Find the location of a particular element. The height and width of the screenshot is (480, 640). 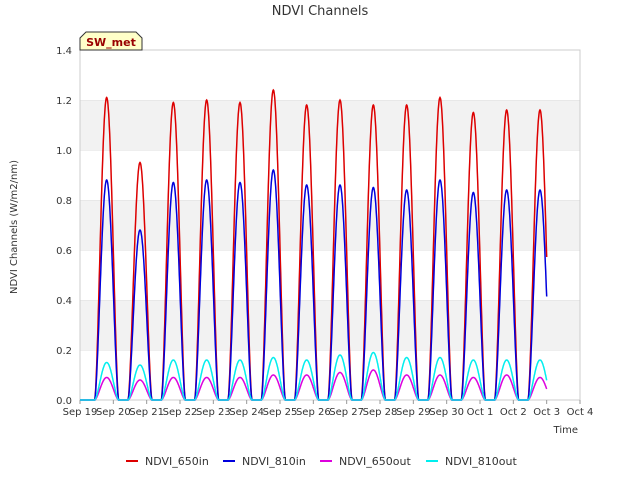

x-tick-label: Sep 30 is located at coordinates (446, 412).